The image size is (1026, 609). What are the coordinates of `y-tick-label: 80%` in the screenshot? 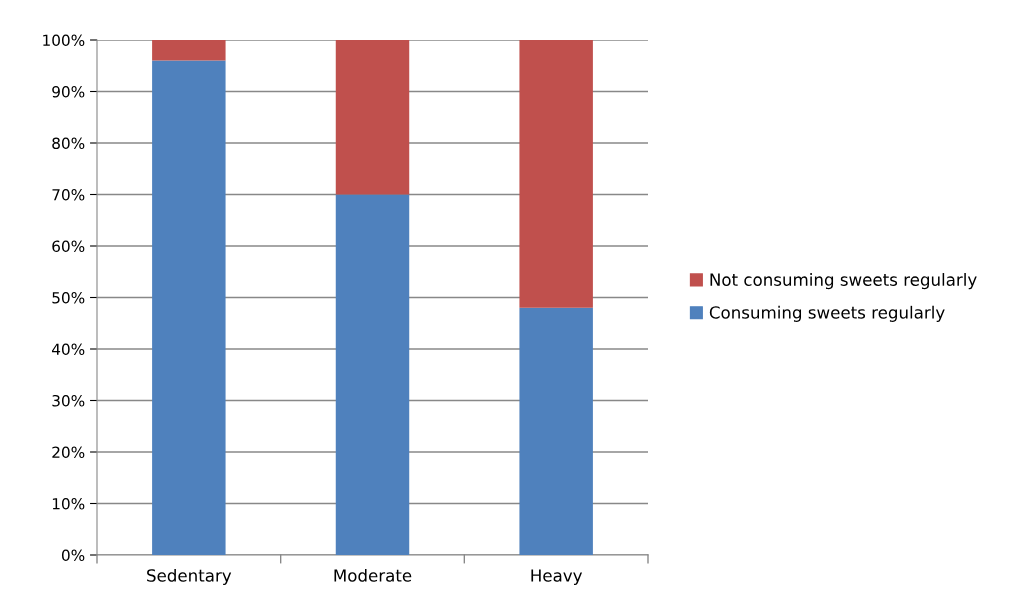 It's located at (68, 143).